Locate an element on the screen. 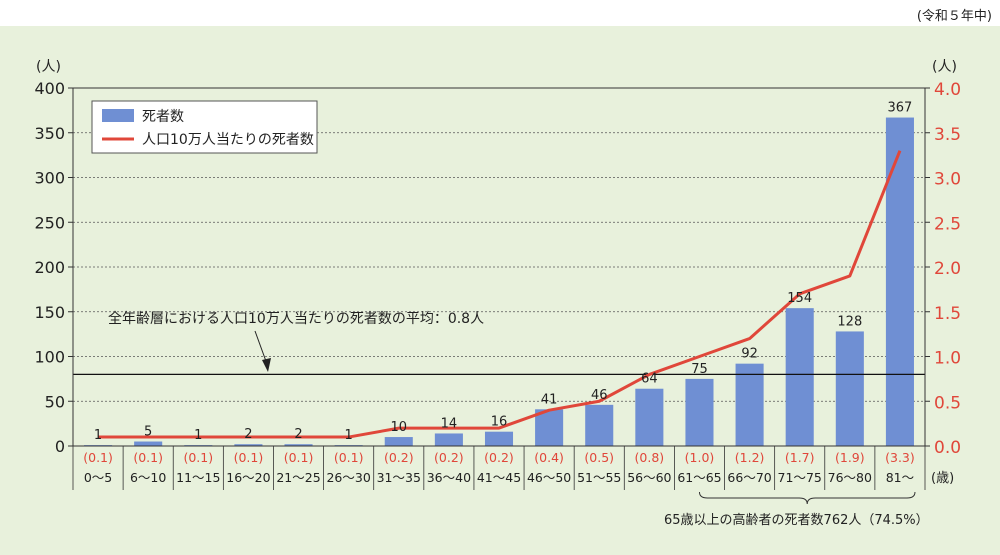 The width and height of the screenshot is (1000, 555). bar-value-label: 75 is located at coordinates (699, 369).